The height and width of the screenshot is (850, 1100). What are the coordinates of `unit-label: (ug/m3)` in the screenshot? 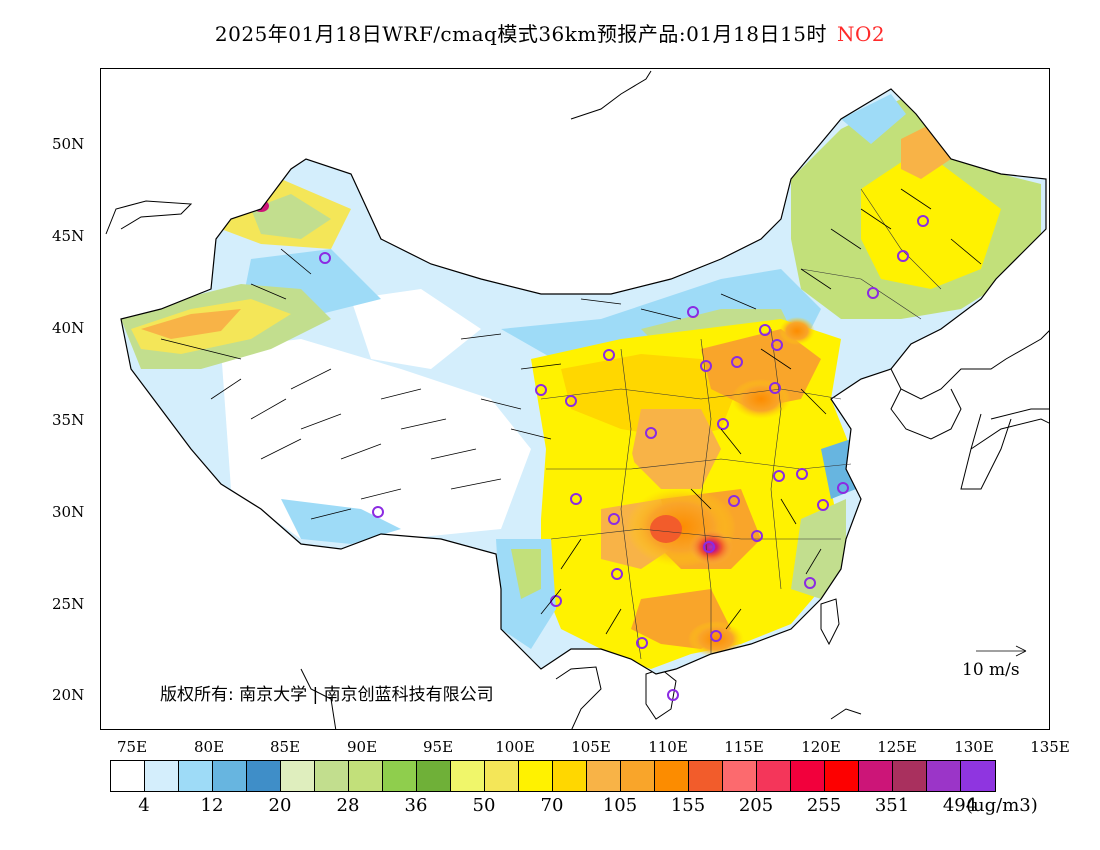 It's located at (1002, 805).